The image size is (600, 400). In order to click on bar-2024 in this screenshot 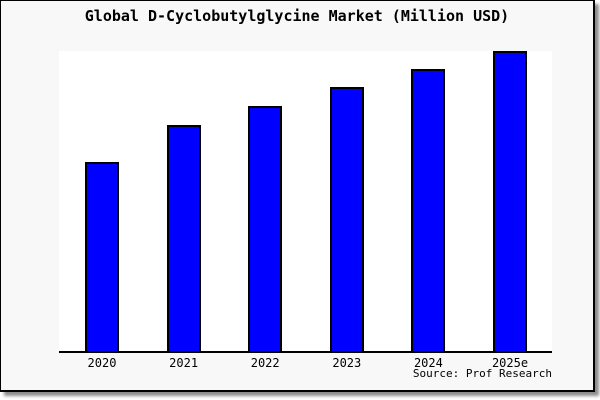, I will do `click(428, 210)`.